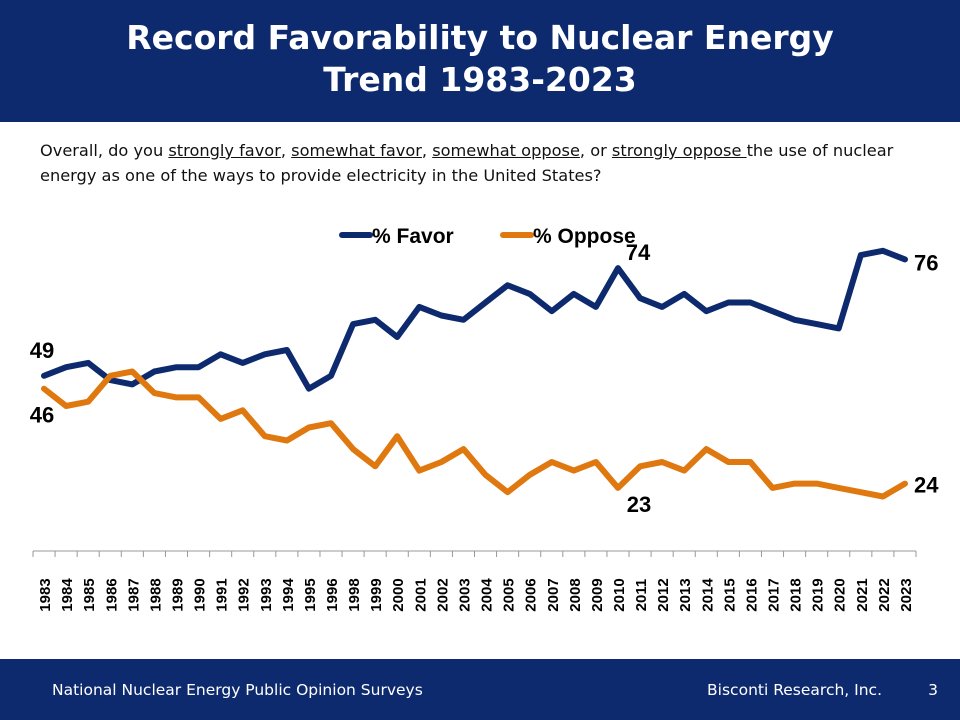 The width and height of the screenshot is (960, 720). What do you see at coordinates (641, 595) in the screenshot?
I see `x-tick-label: 2011` at bounding box center [641, 595].